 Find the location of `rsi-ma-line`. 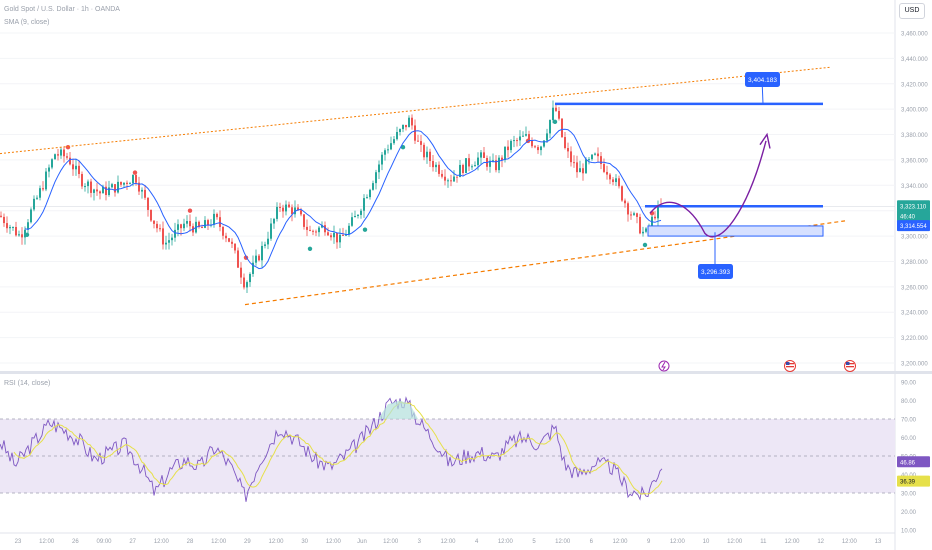

rsi-ma-line is located at coordinates (338, 448).